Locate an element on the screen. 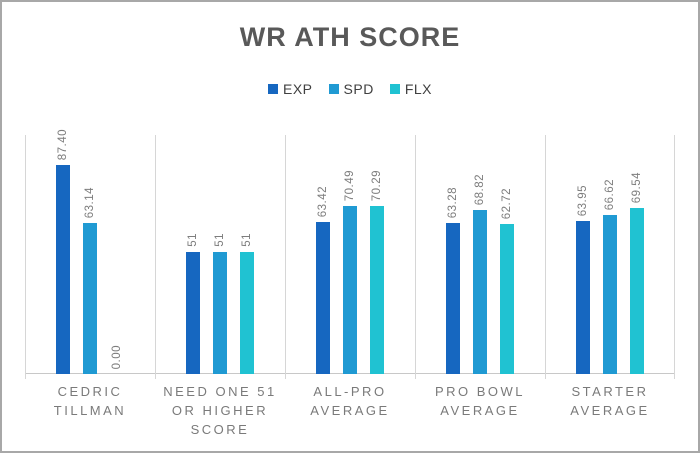 The image size is (700, 453). legend-item-spd: SPD is located at coordinates (351, 89).